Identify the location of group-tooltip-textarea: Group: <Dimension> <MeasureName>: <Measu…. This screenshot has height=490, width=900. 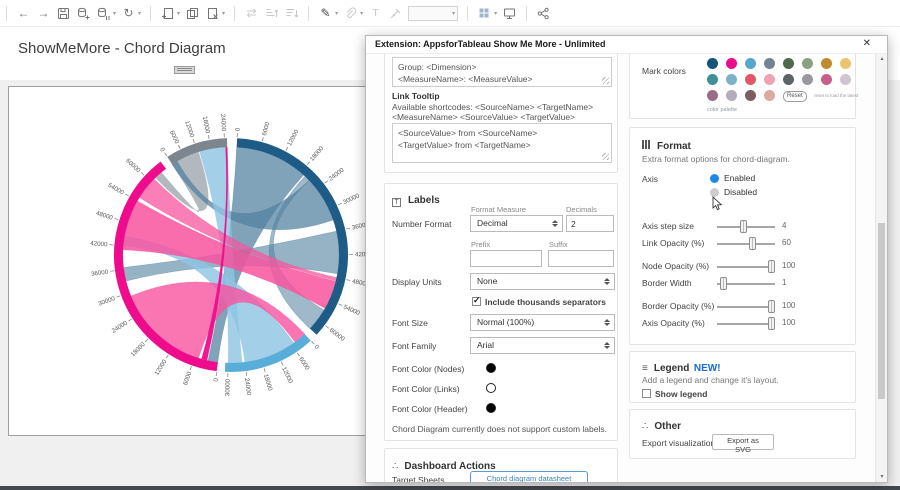
(502, 72).